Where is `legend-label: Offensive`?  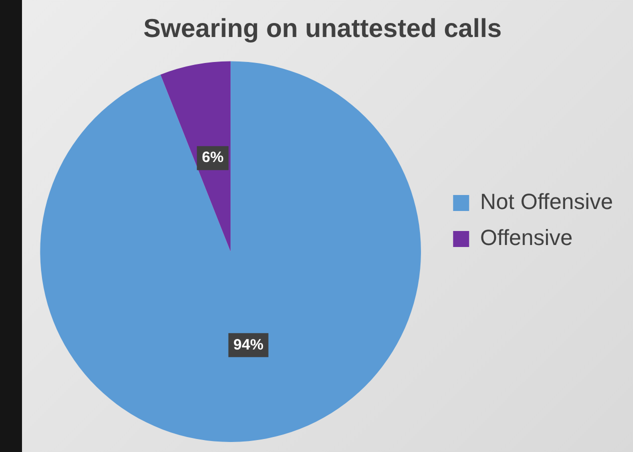 legend-label: Offensive is located at coordinates (526, 237).